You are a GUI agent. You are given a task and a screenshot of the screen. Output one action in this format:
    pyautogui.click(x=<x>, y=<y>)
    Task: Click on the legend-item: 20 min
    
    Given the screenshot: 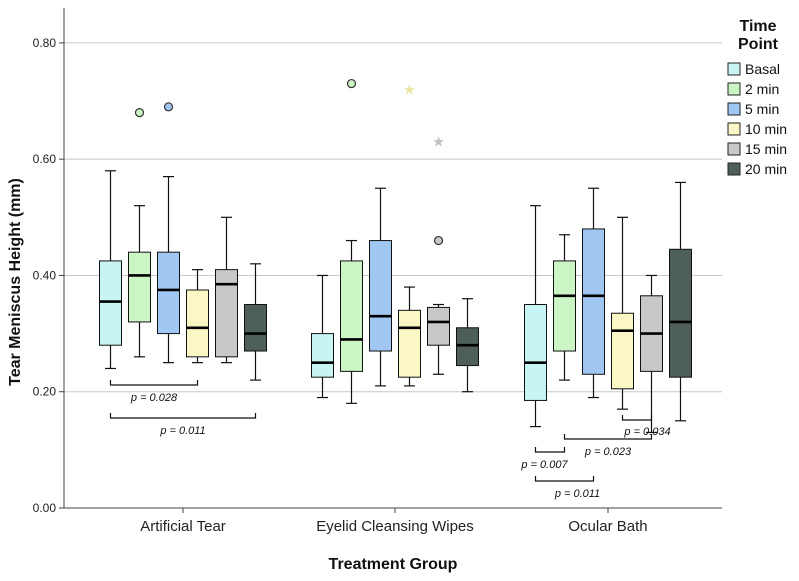 What is the action you would take?
    pyautogui.click(x=757, y=169)
    